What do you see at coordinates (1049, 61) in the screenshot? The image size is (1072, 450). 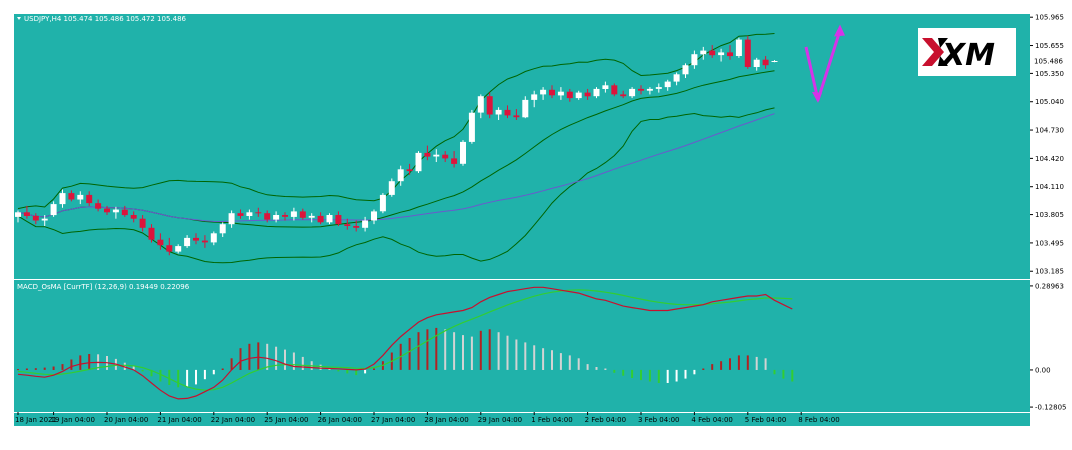 I see `current-price-box` at bounding box center [1049, 61].